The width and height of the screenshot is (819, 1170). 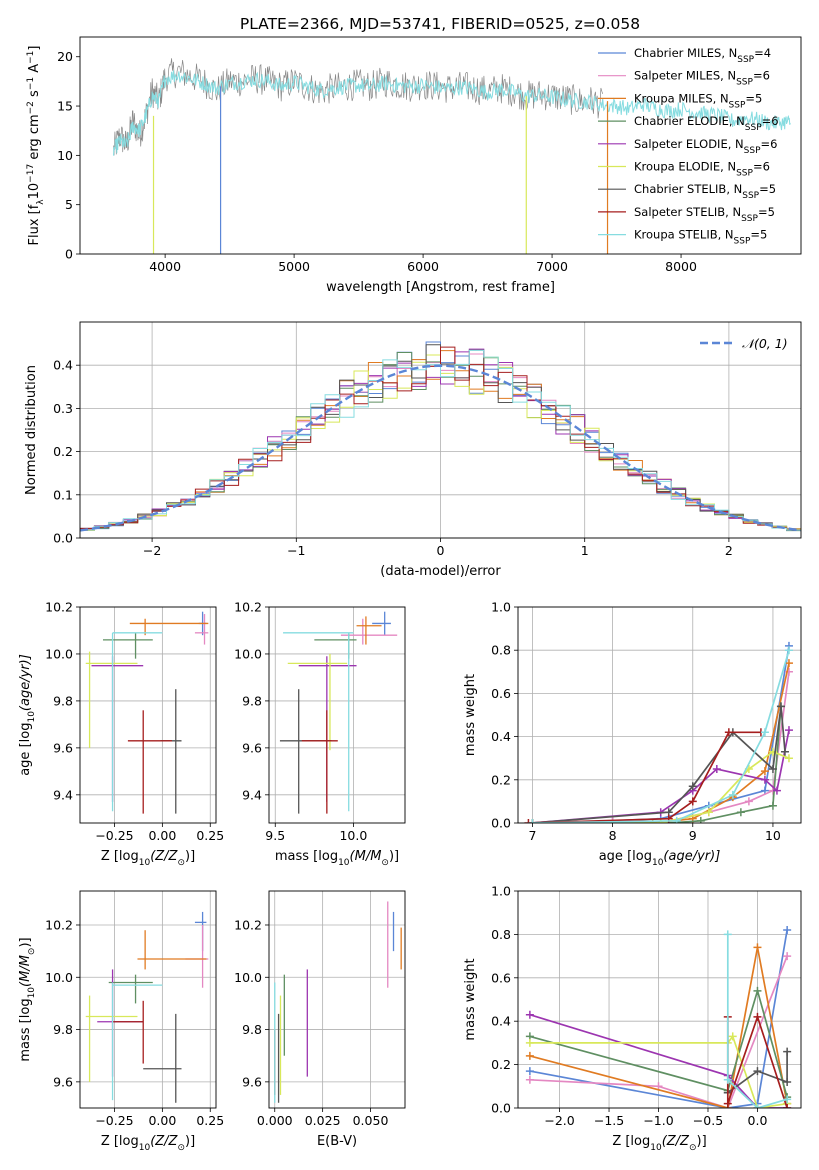 I want to click on x-tick-label: 6000, so click(x=423, y=266).